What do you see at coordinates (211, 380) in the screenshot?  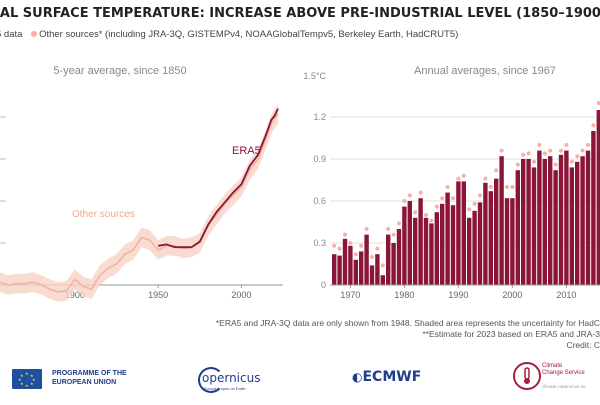 I see `copernicus-ring-icon` at bounding box center [211, 380].